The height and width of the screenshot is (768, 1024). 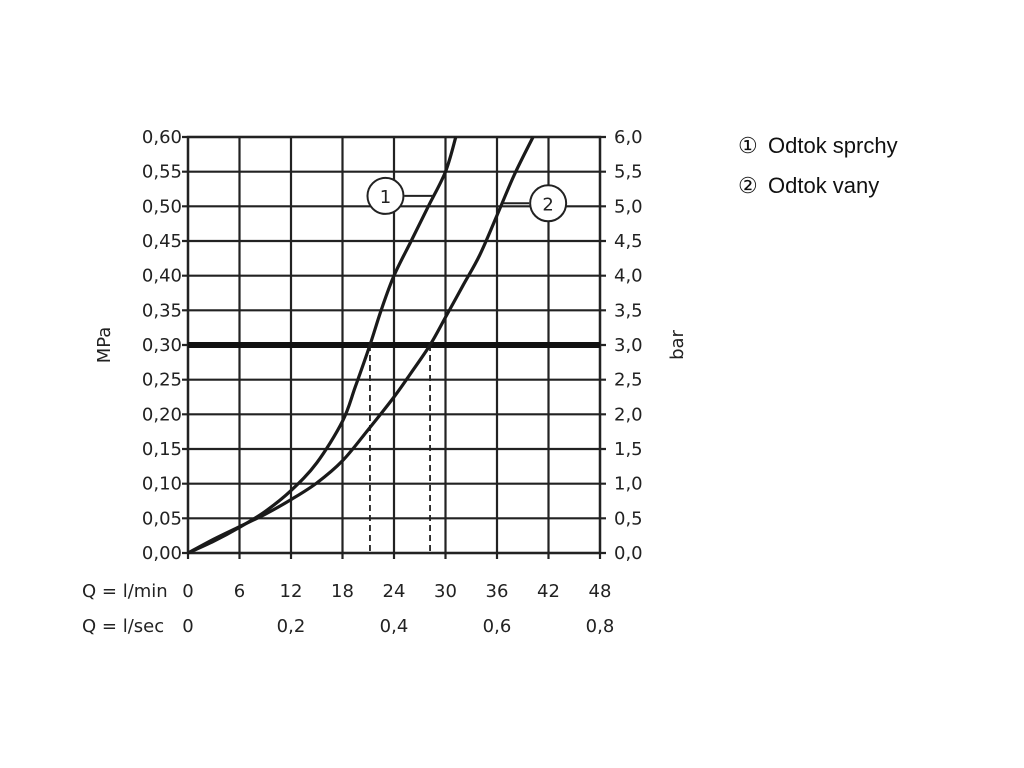 I want to click on x2-axis-unit-label: Q = l/sec, so click(x=123, y=626).